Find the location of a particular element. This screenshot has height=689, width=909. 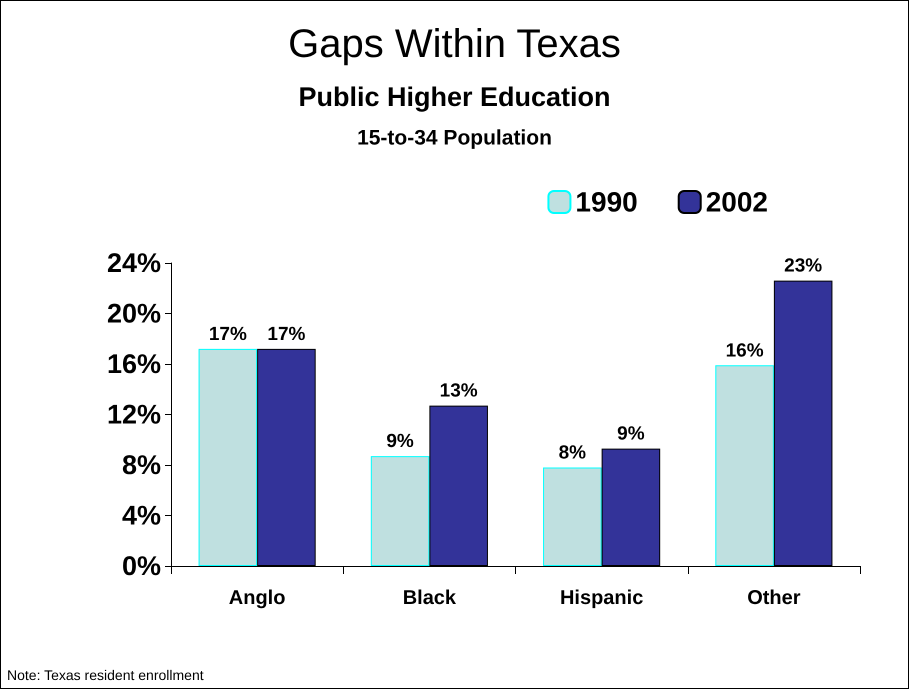

x-tick-label: Anglo is located at coordinates (257, 598).